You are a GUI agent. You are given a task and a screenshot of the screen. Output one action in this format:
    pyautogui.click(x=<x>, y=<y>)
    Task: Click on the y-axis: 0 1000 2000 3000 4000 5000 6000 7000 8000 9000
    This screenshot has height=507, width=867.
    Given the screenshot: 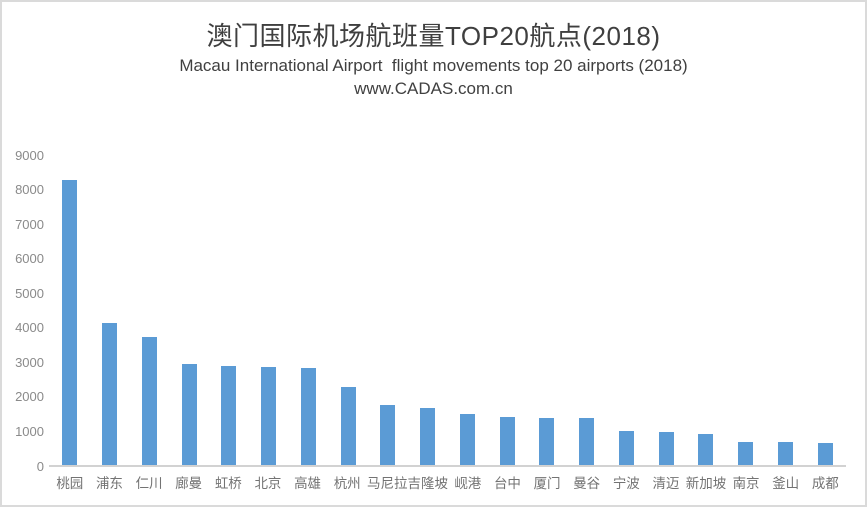 What is the action you would take?
    pyautogui.click(x=22, y=253)
    